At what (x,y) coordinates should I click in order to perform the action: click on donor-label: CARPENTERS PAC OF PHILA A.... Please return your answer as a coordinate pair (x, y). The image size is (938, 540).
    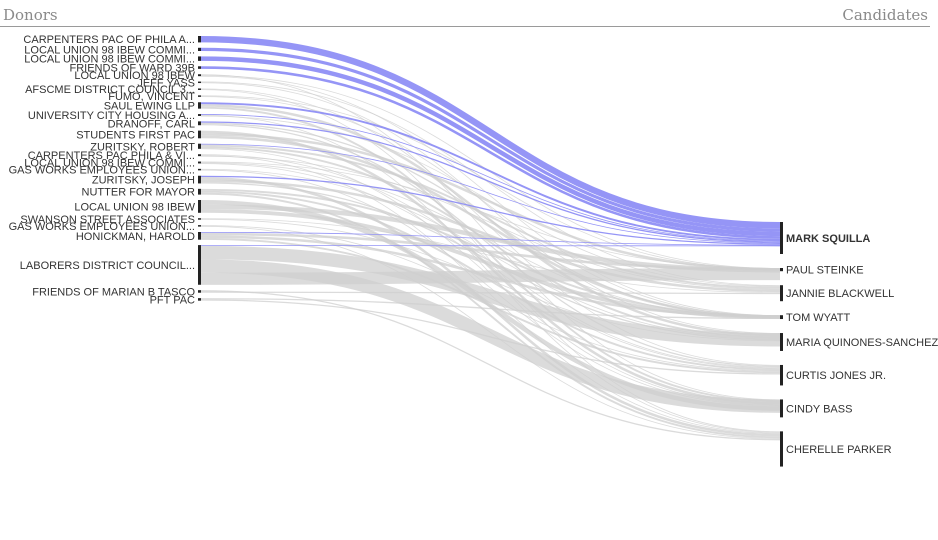
    Looking at the image, I should click on (109, 40).